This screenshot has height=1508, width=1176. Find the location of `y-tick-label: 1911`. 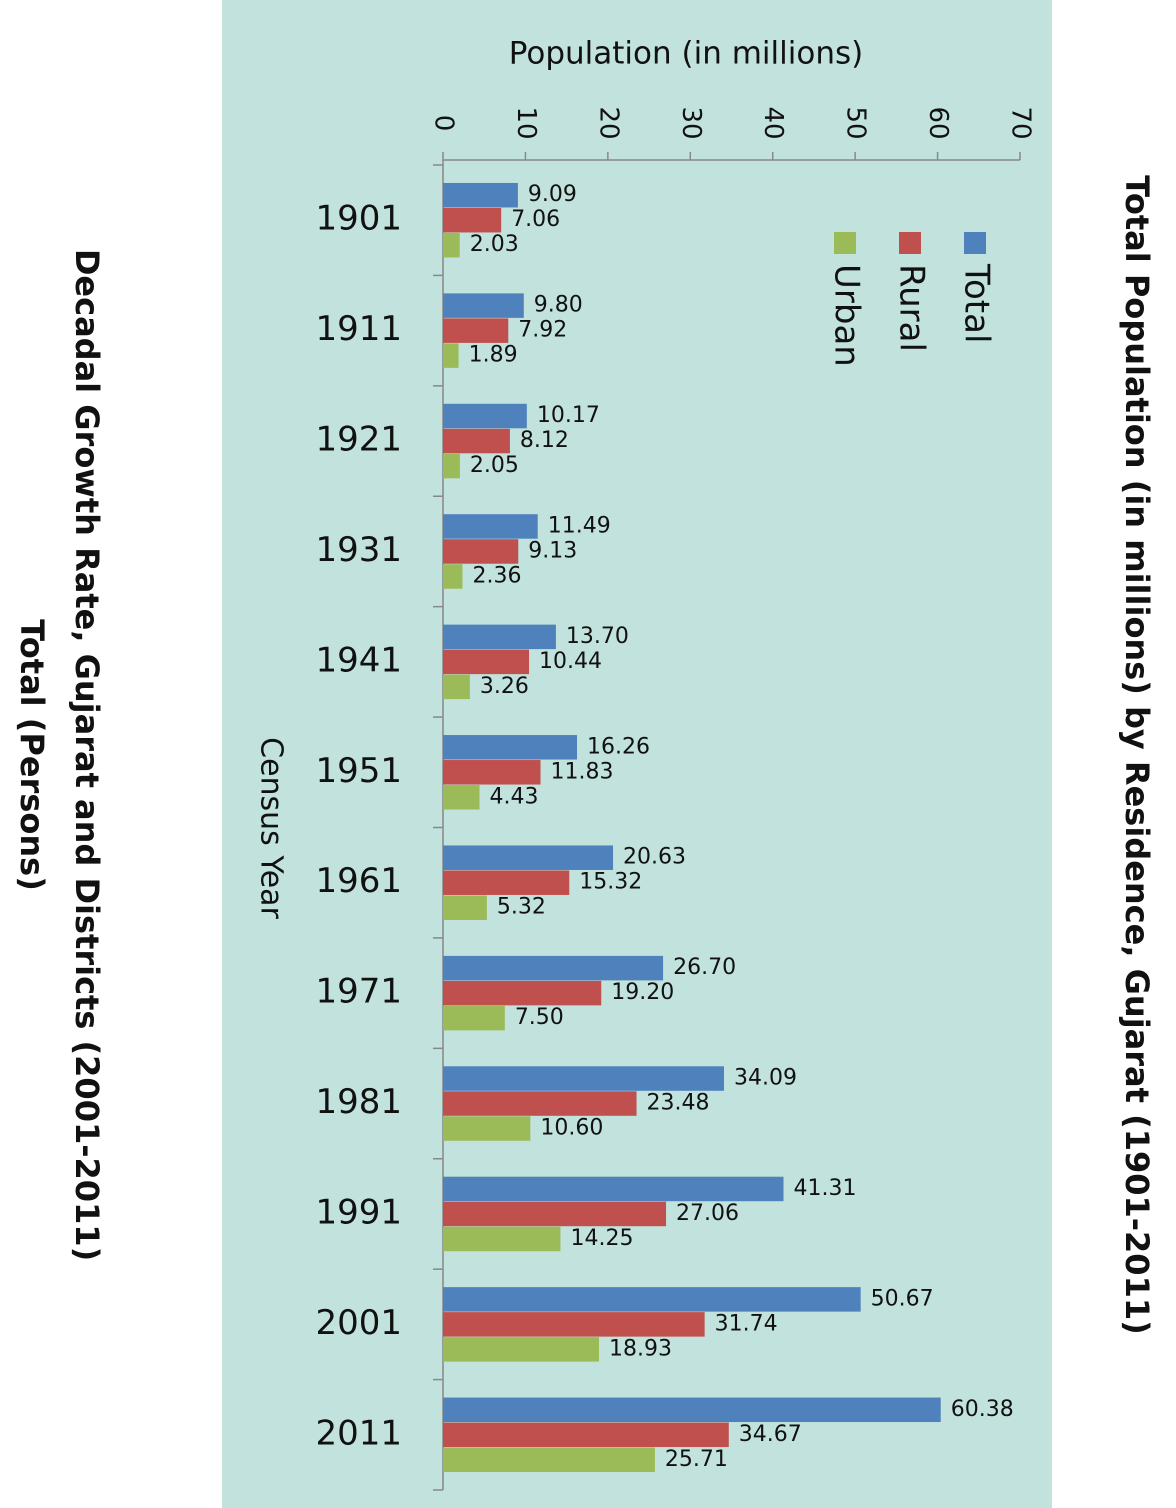

y-tick-label: 1911 is located at coordinates (358, 329).